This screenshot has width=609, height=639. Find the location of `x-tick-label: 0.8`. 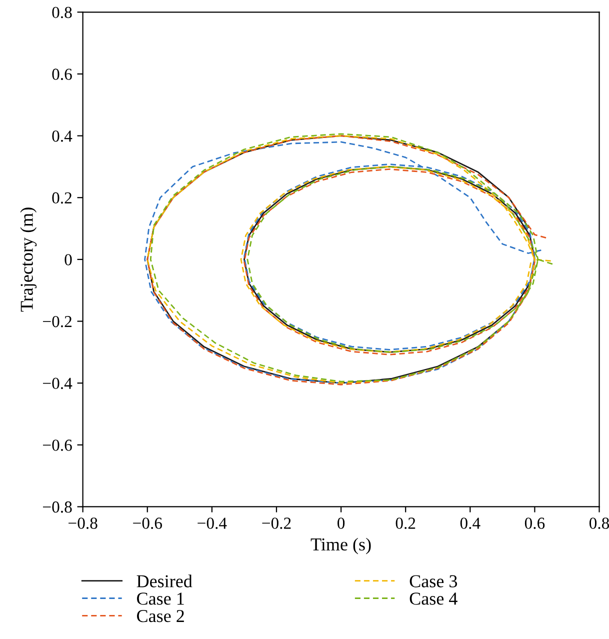

x-tick-label: 0.8 is located at coordinates (599, 523).